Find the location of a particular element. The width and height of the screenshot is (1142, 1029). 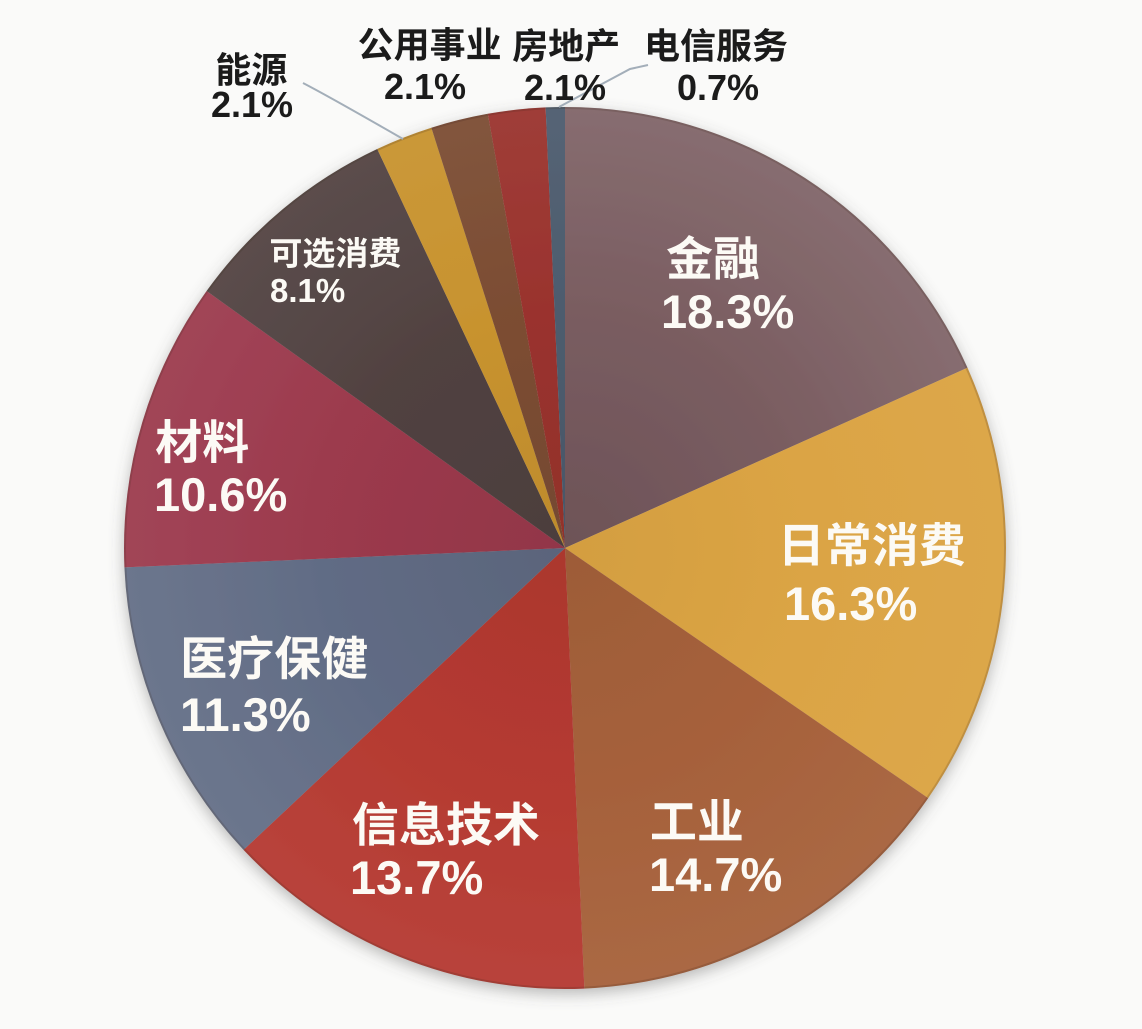

svg-text: 10.6% is located at coordinates (220, 494).